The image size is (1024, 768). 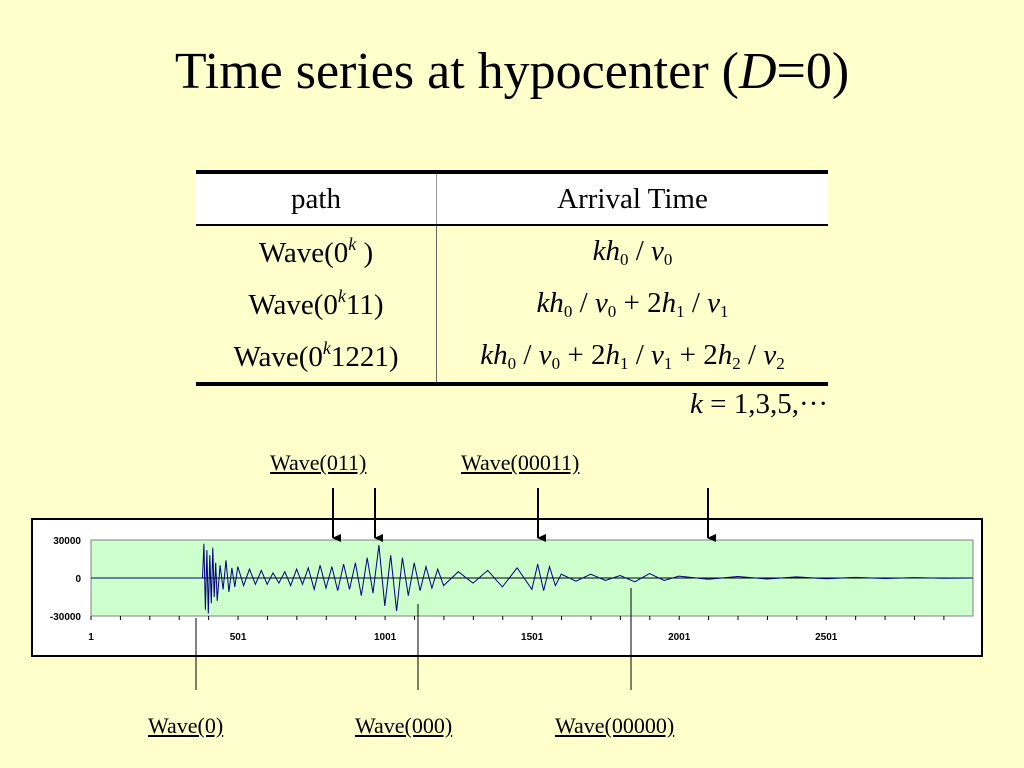 I want to click on y-tick-label: -30000, so click(x=66, y=617).